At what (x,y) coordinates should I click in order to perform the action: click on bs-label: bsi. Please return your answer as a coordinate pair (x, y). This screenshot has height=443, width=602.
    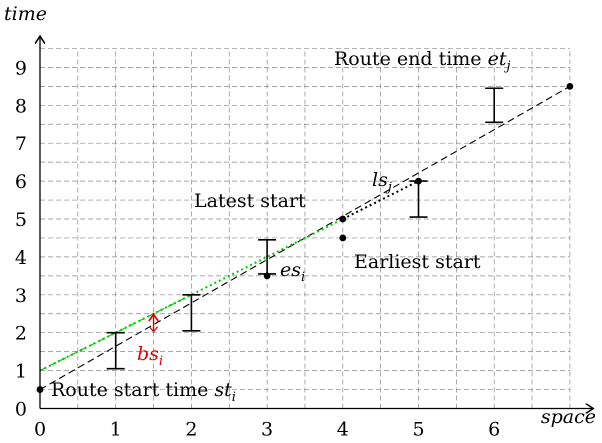
    Looking at the image, I should click on (150, 356).